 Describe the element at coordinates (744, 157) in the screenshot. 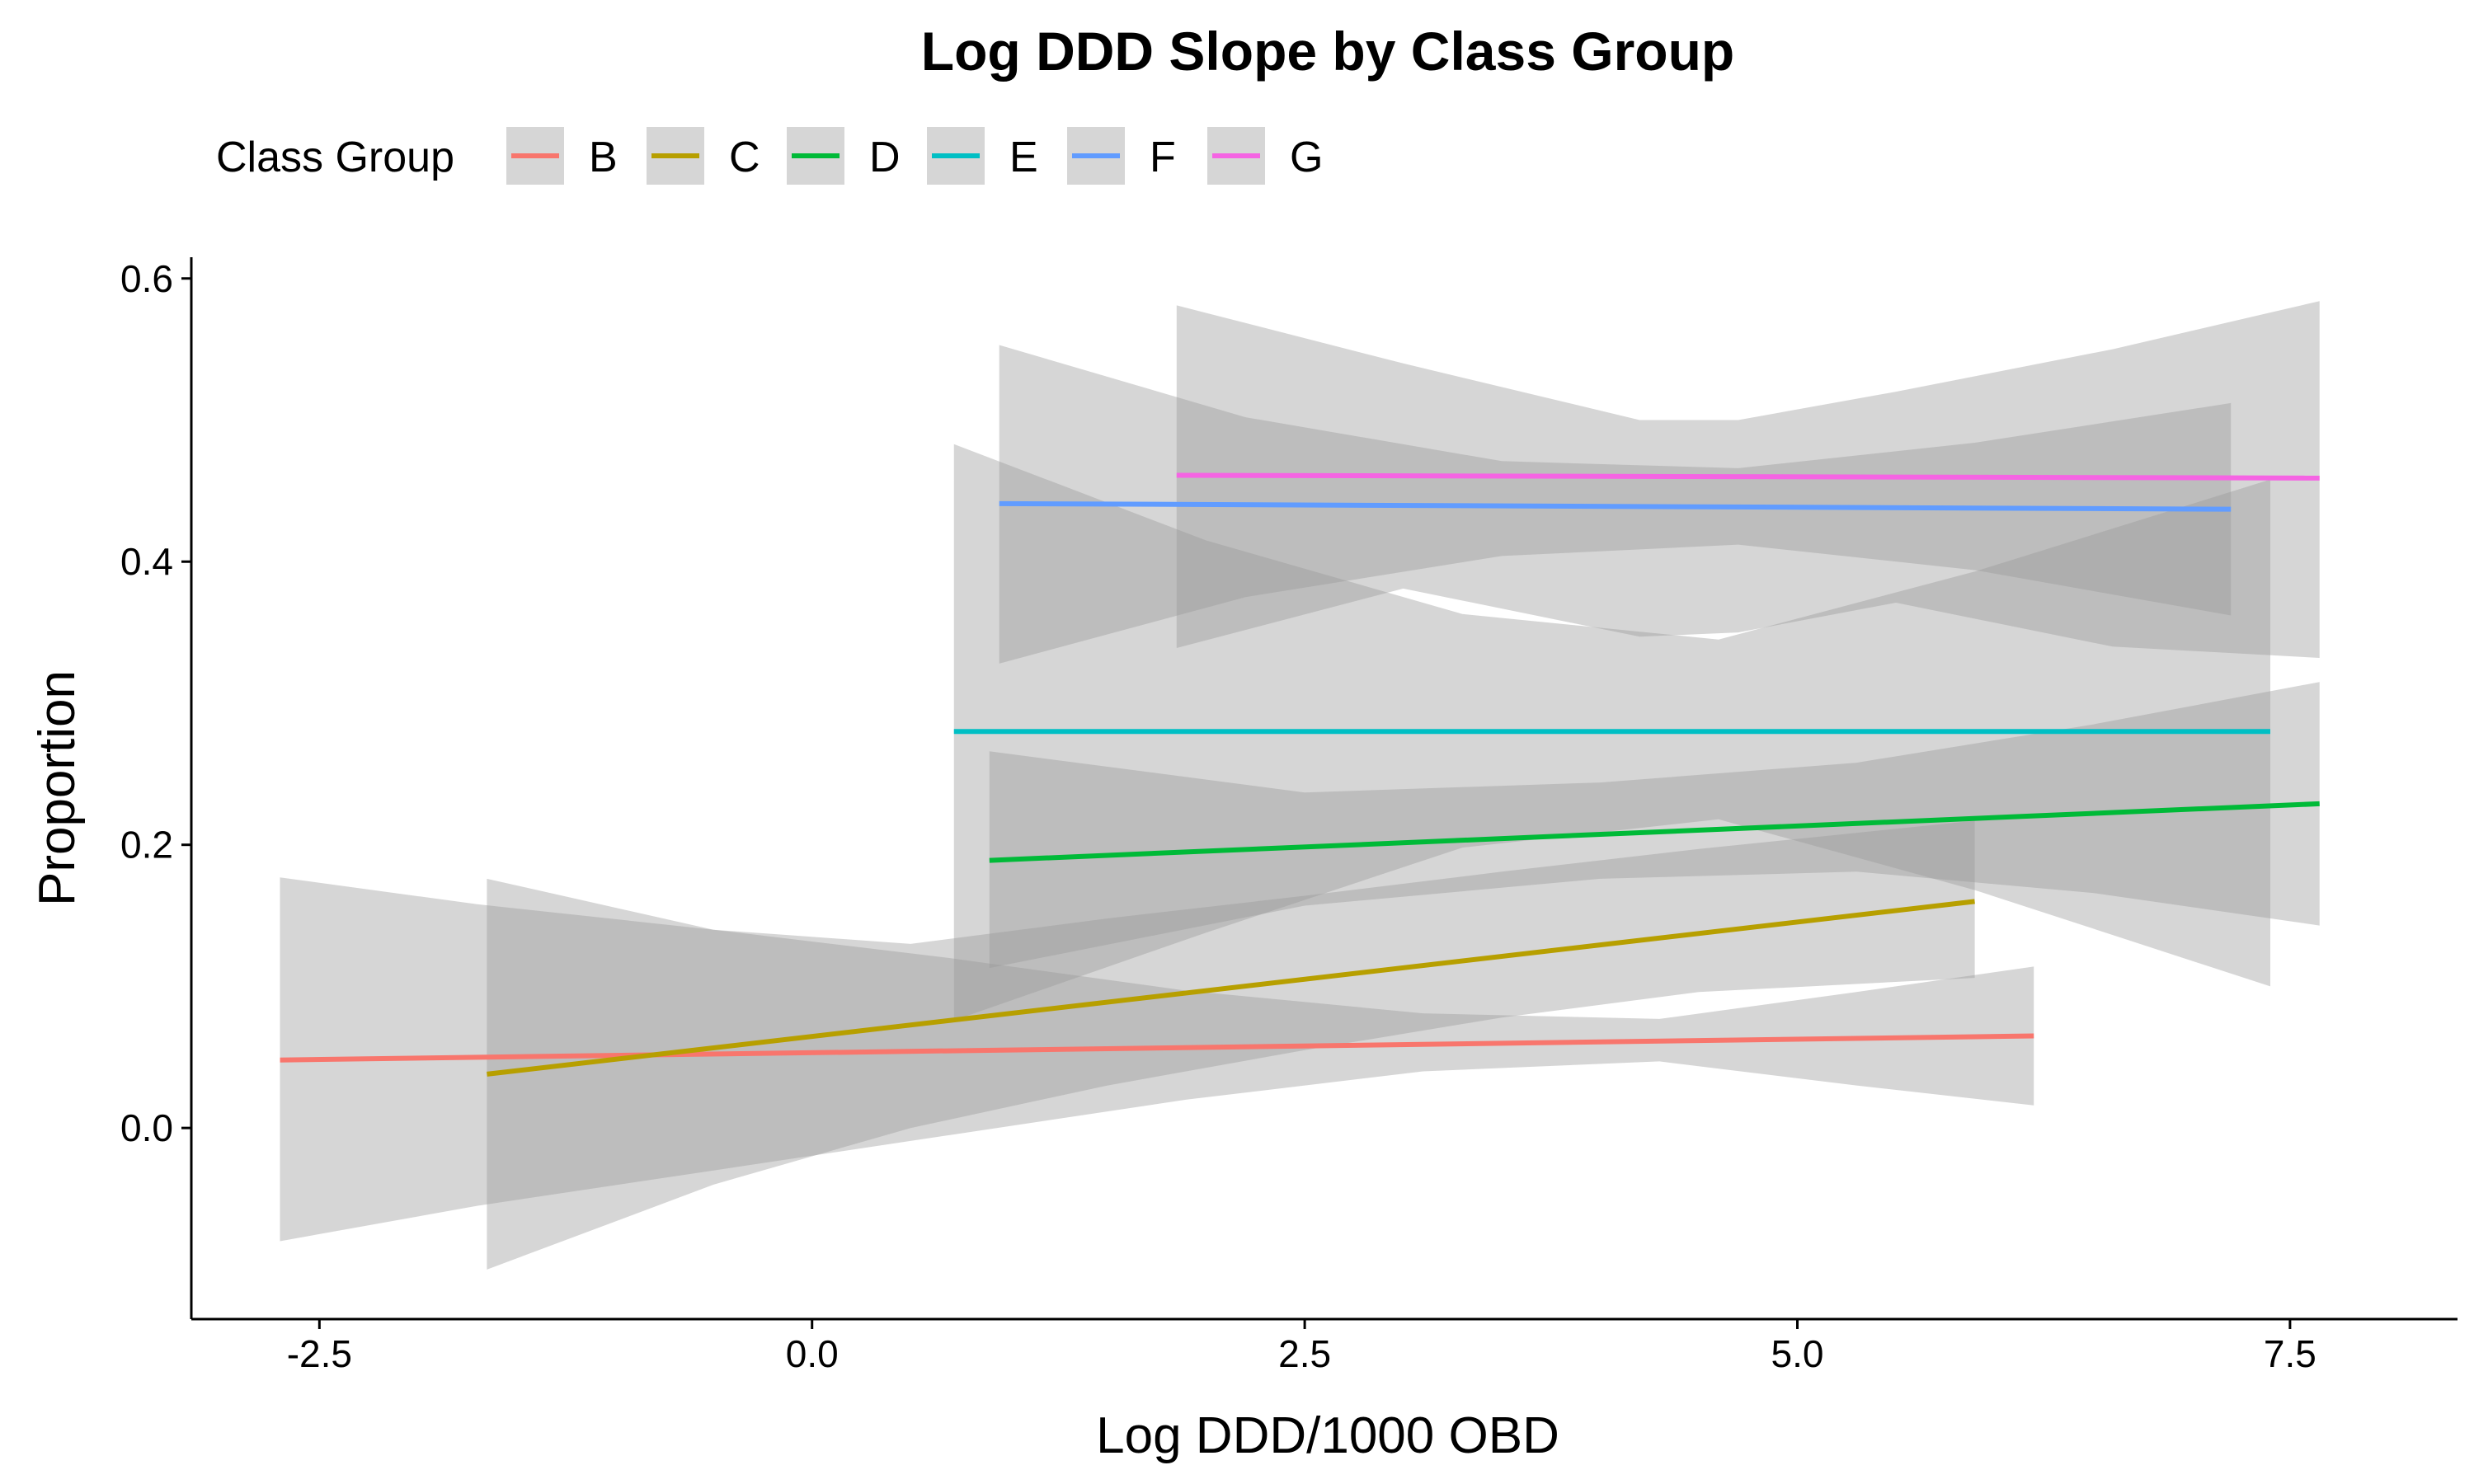

I see `legend-label-c: C` at that location.